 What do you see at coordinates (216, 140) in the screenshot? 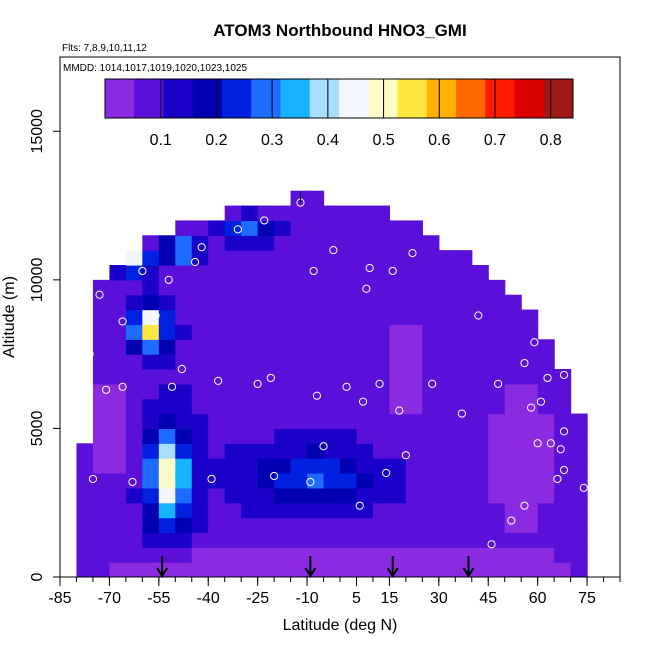
I see `colorbar-tick-label: 0.2` at bounding box center [216, 140].